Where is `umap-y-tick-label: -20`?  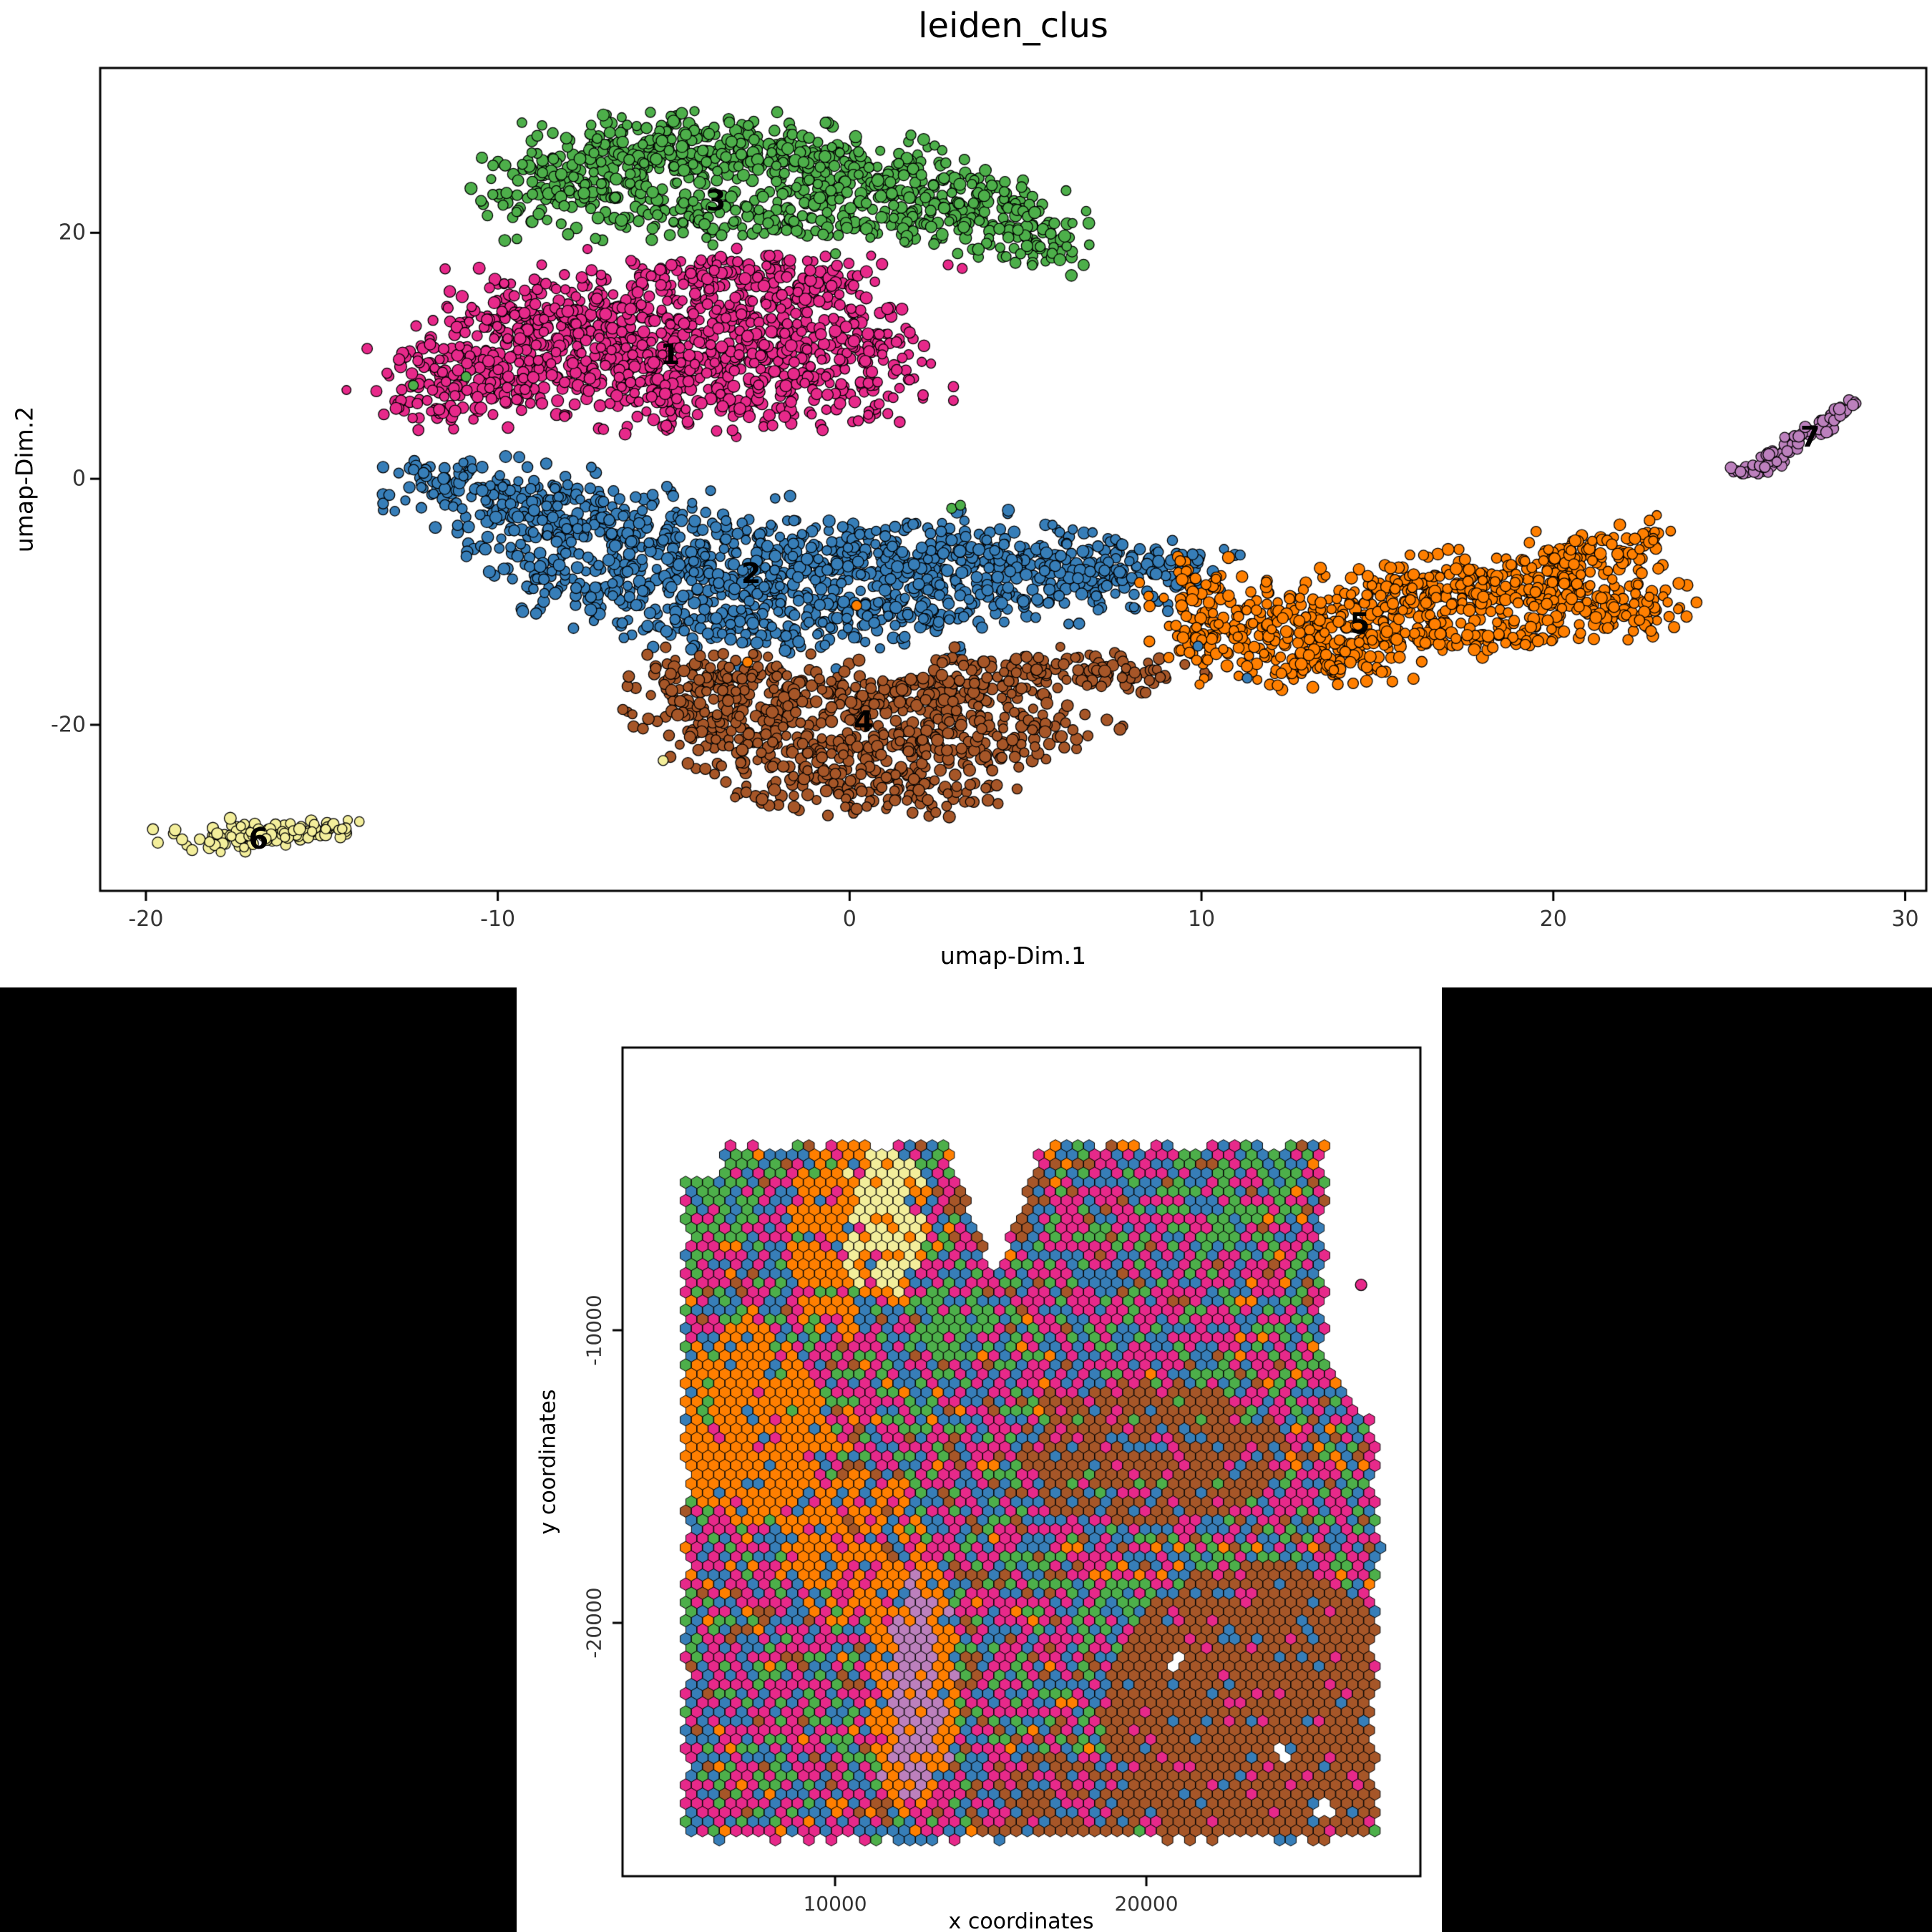 umap-y-tick-label: -20 is located at coordinates (68, 725).